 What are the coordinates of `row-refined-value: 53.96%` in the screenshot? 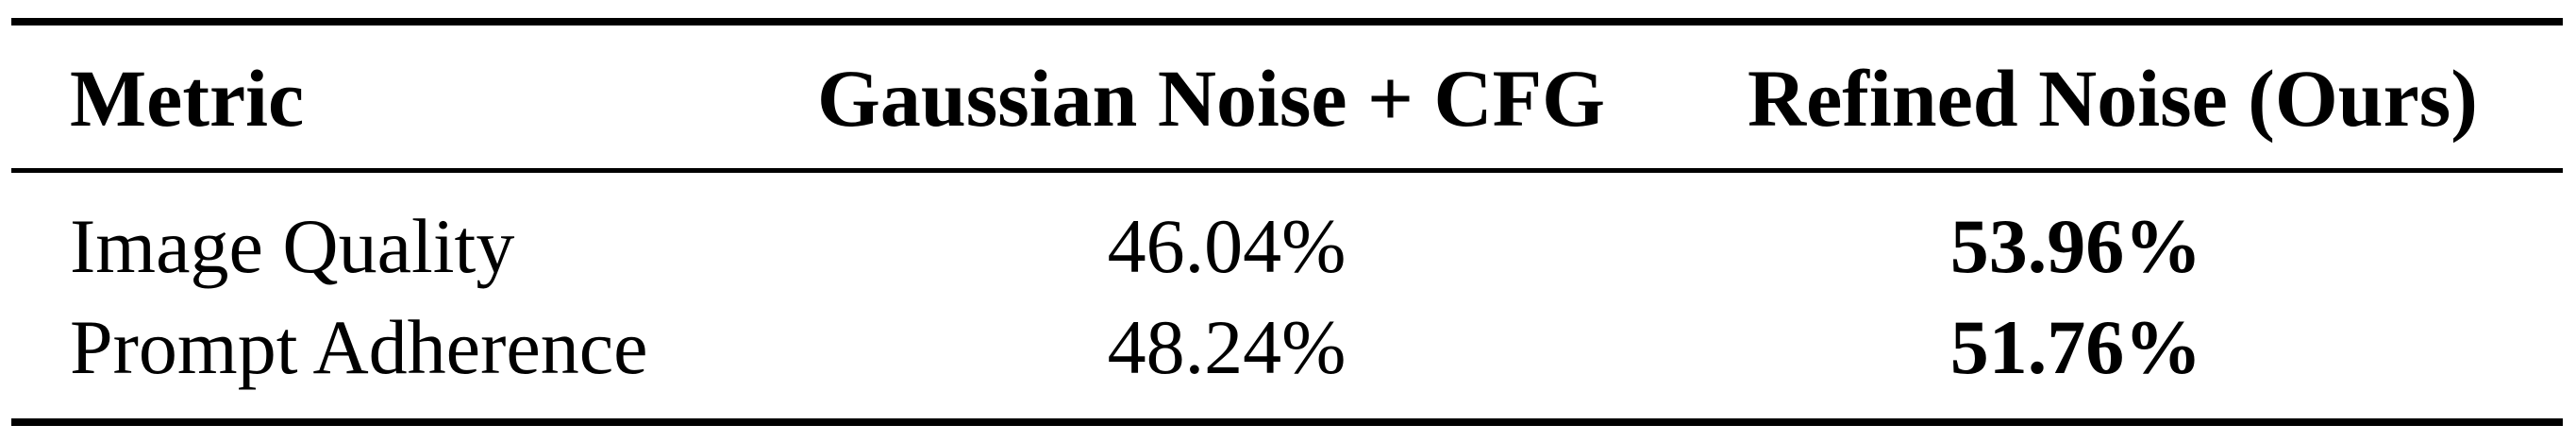 It's located at (2075, 246).